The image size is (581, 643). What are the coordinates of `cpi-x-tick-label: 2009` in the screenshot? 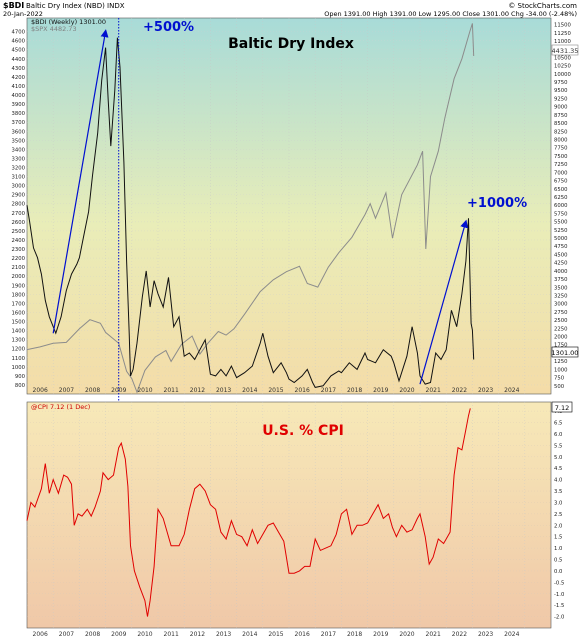 It's located at (118, 634).